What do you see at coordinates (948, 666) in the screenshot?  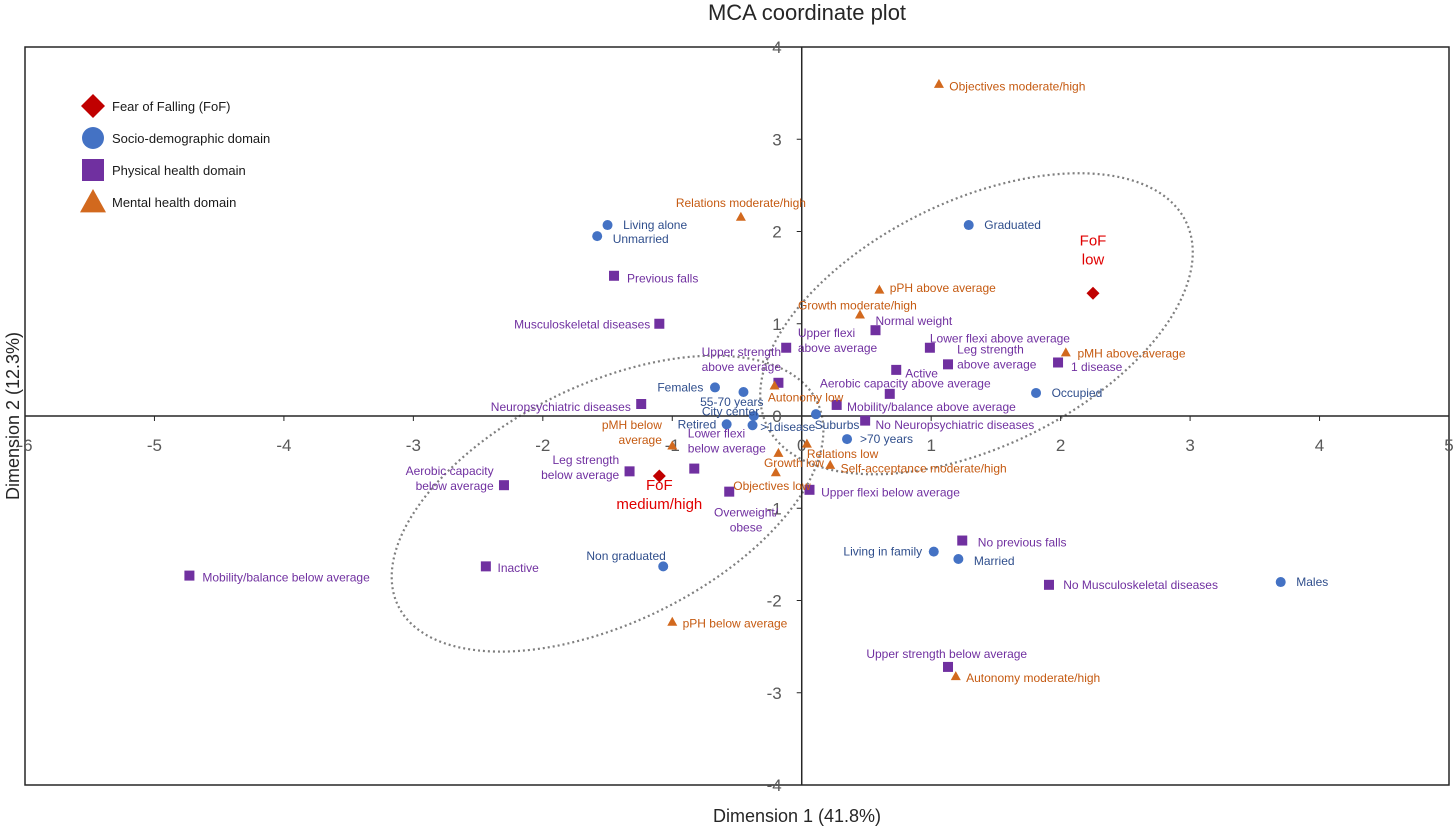 I see `square-marker-upper-strength-below-average` at bounding box center [948, 666].